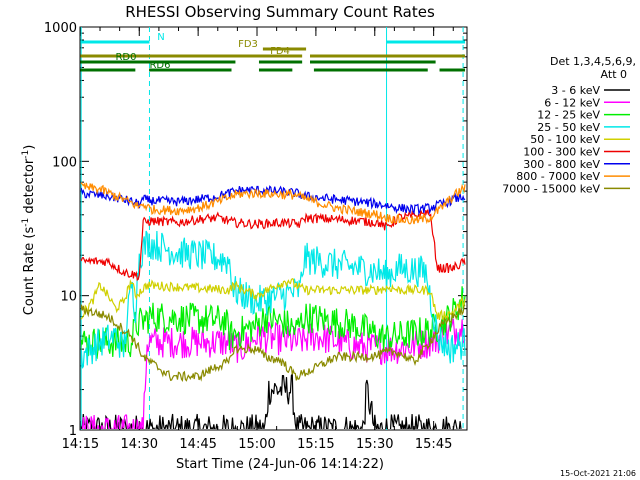 This screenshot has width=640, height=480. Describe the element at coordinates (29, 147) in the screenshot. I see `y-axis-label-part: )` at that location.